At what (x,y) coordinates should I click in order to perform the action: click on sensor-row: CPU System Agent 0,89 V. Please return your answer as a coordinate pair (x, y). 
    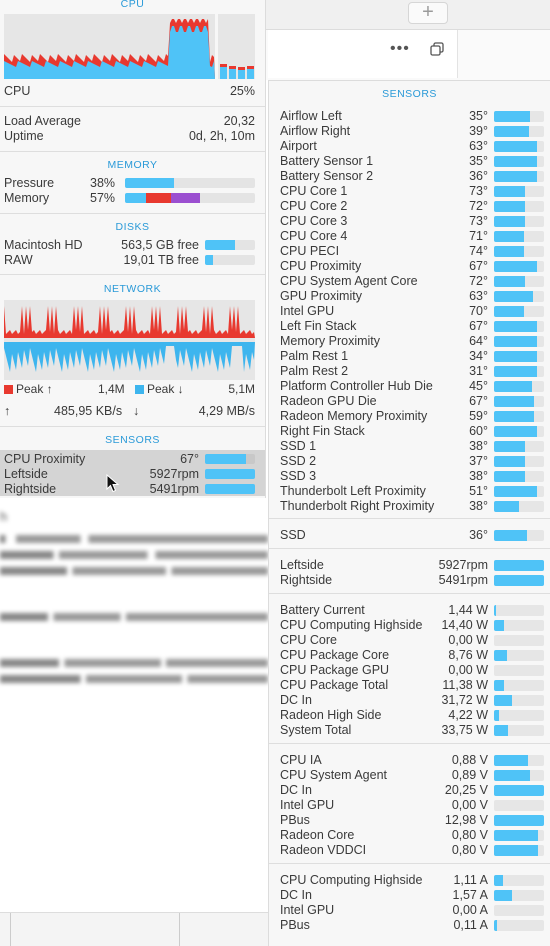
    Looking at the image, I should click on (412, 775).